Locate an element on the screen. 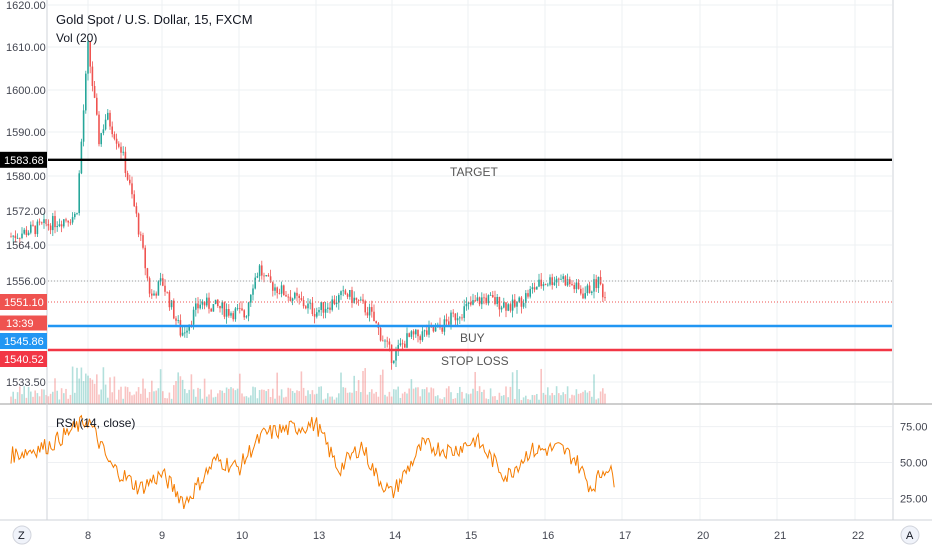 The image size is (932, 555). symbol-title: Gold Spot / U.S. Dollar, 15, FXCM is located at coordinates (154, 19).